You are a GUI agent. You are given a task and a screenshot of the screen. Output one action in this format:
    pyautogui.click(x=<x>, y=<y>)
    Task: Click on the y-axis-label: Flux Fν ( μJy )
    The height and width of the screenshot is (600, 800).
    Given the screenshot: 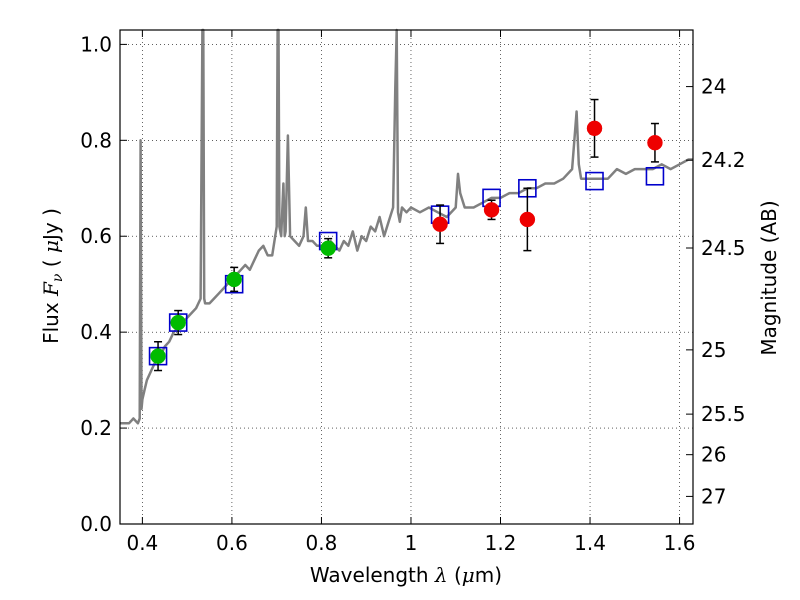 What is the action you would take?
    pyautogui.click(x=52, y=276)
    